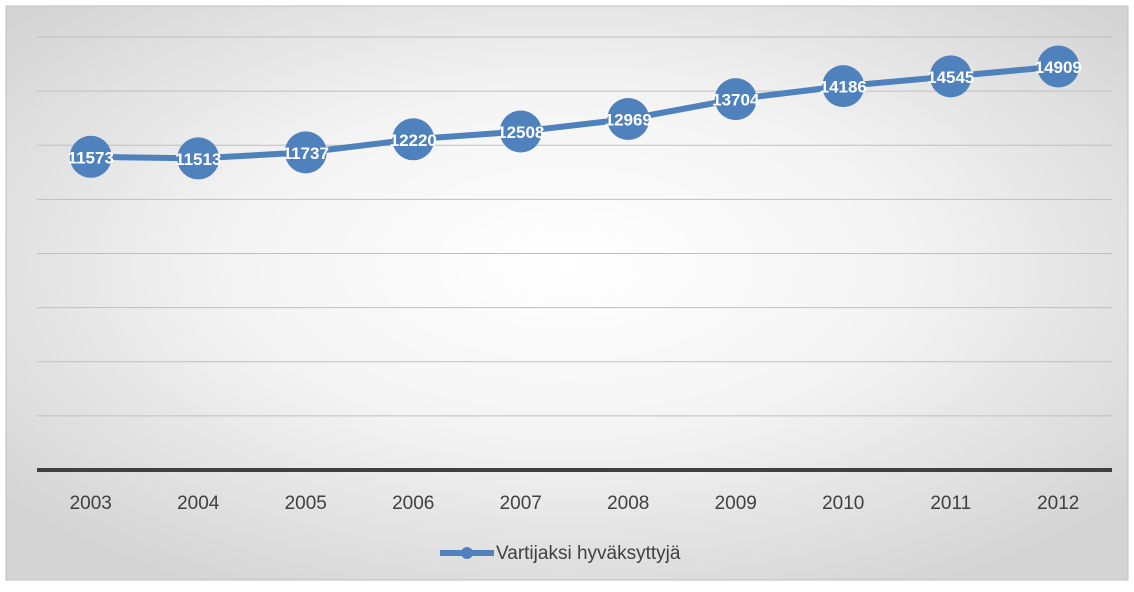  I want to click on x-tick-label: 2004, so click(198, 503).